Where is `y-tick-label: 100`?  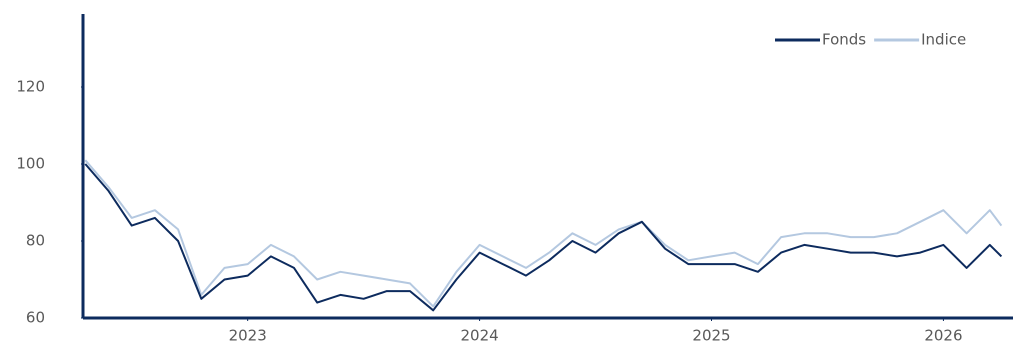 y-tick-label: 100 is located at coordinates (30, 164).